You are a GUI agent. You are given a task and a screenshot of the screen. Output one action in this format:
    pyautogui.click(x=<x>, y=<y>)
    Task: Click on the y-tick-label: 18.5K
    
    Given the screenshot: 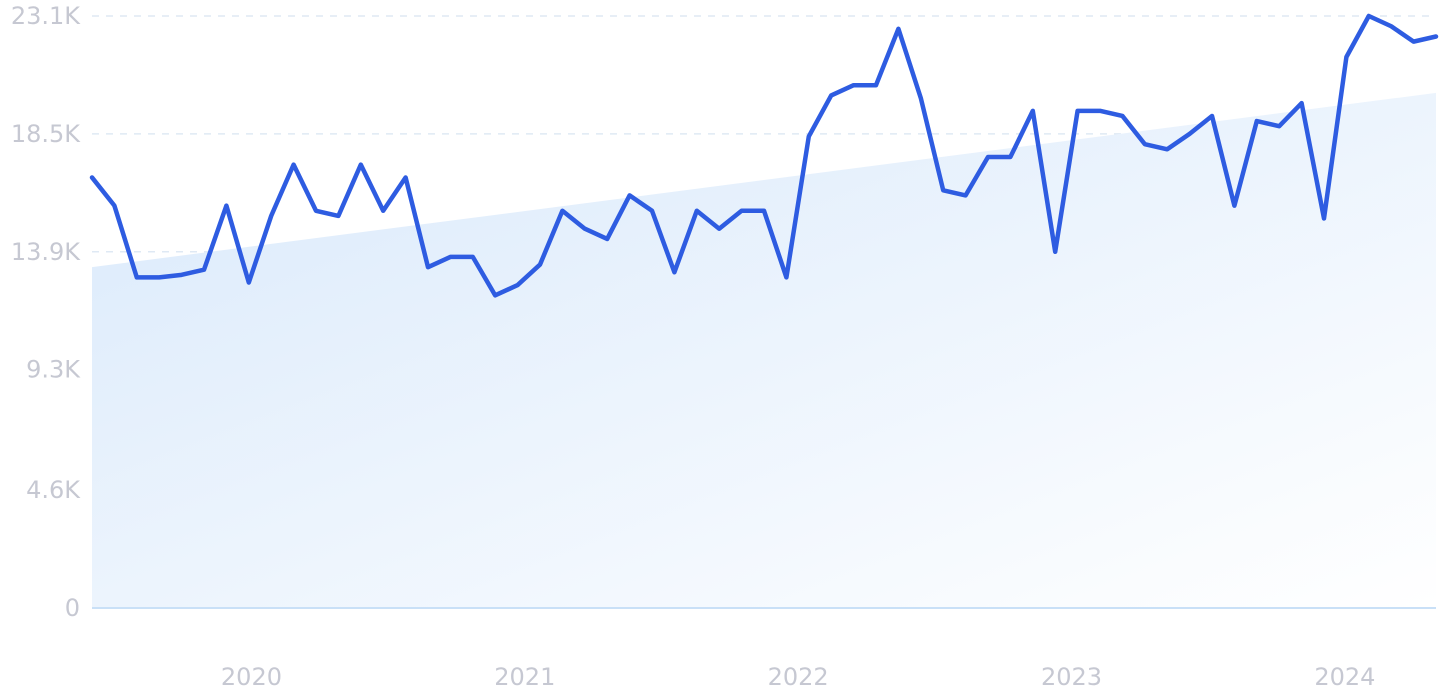 What is the action you would take?
    pyautogui.click(x=46, y=134)
    